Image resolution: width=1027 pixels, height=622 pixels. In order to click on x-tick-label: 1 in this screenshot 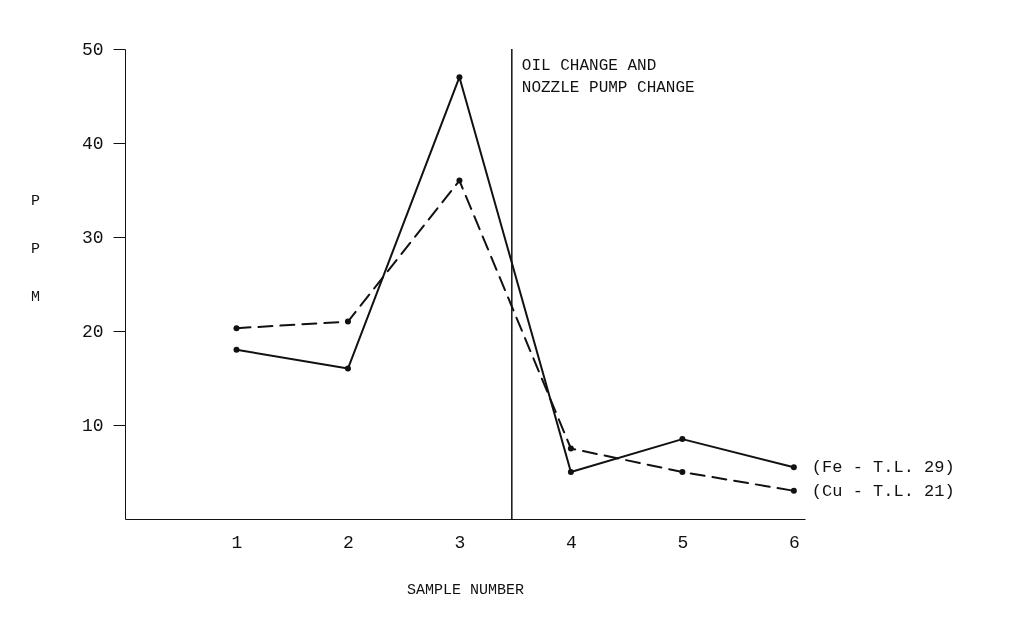, I will do `click(237, 542)`.